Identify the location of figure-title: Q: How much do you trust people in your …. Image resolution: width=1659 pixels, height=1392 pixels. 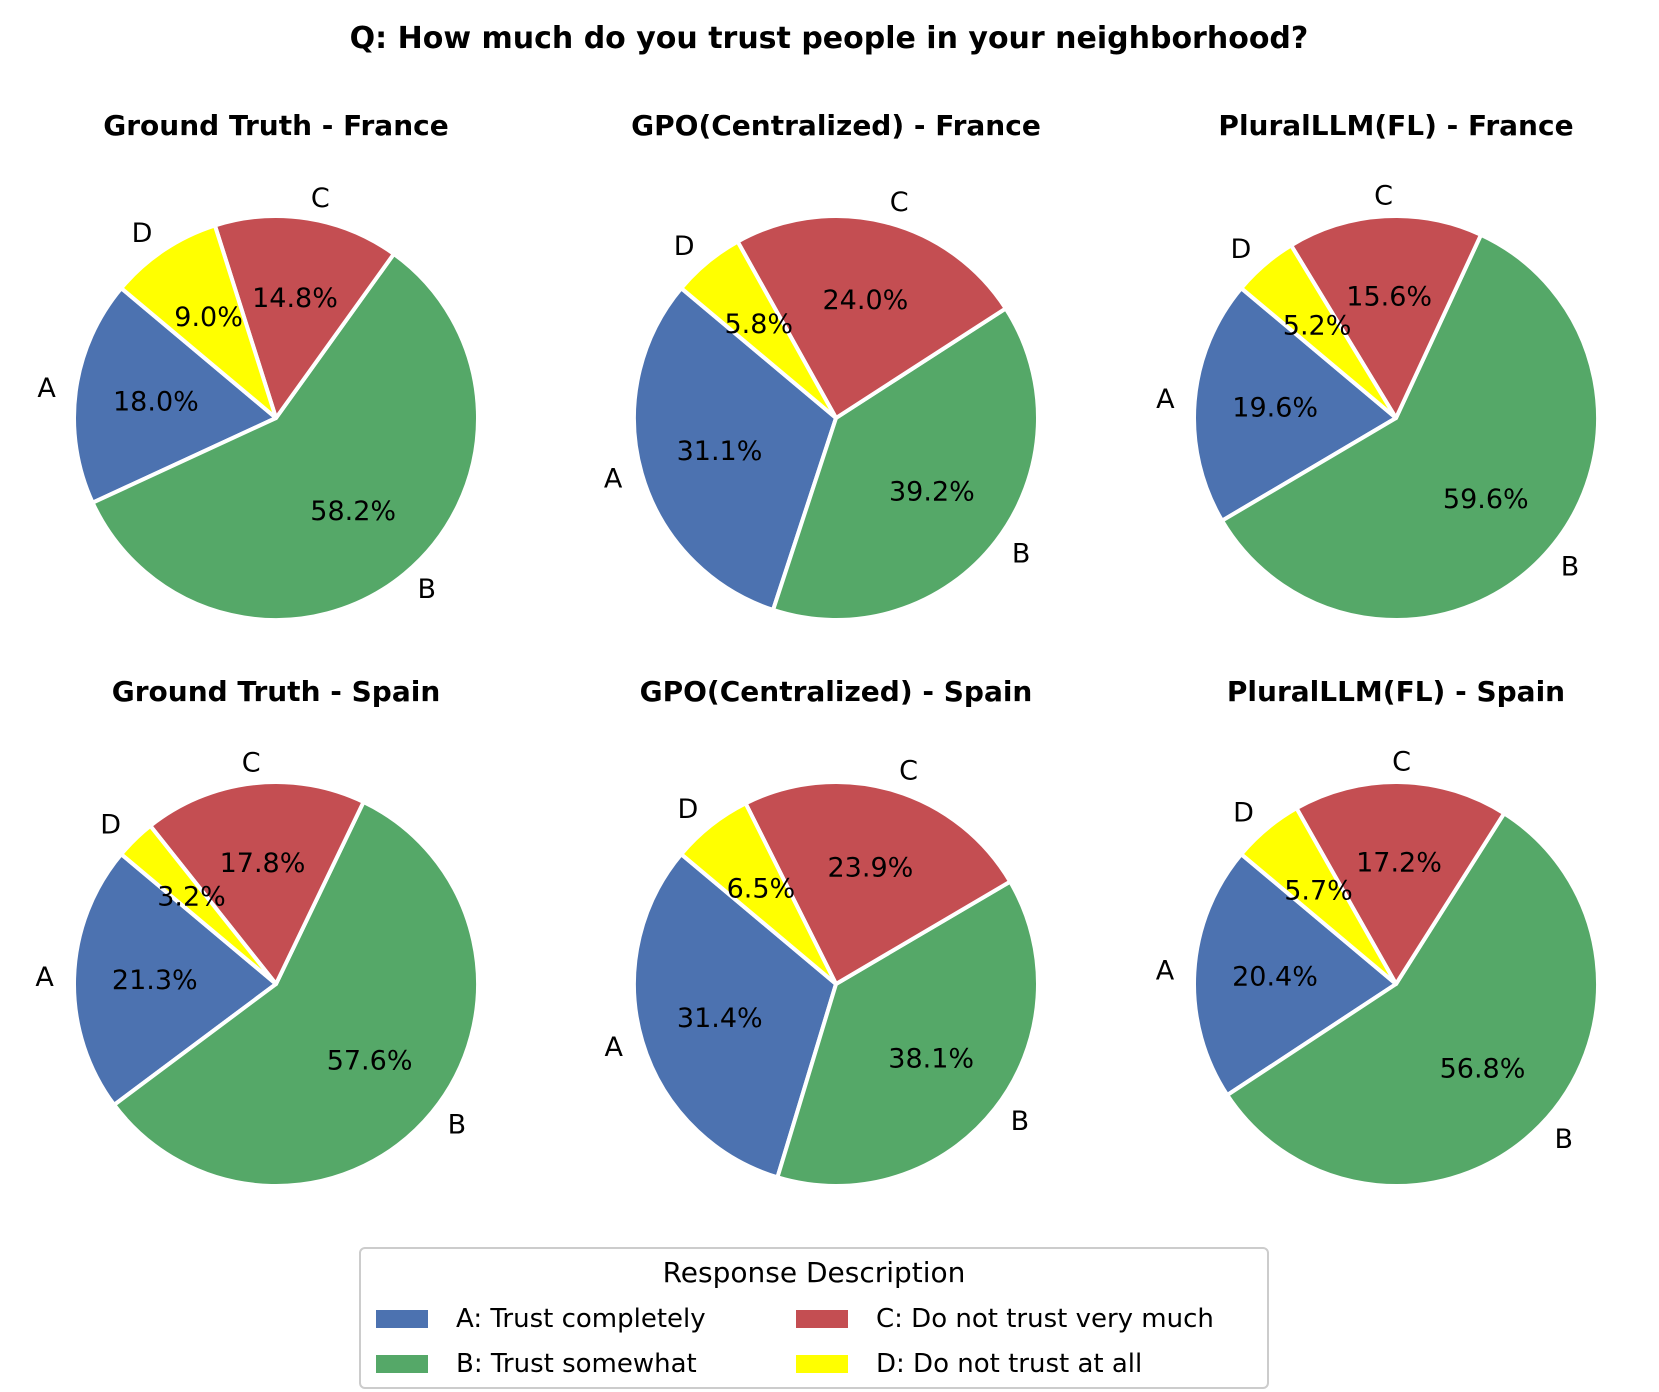
(829, 38).